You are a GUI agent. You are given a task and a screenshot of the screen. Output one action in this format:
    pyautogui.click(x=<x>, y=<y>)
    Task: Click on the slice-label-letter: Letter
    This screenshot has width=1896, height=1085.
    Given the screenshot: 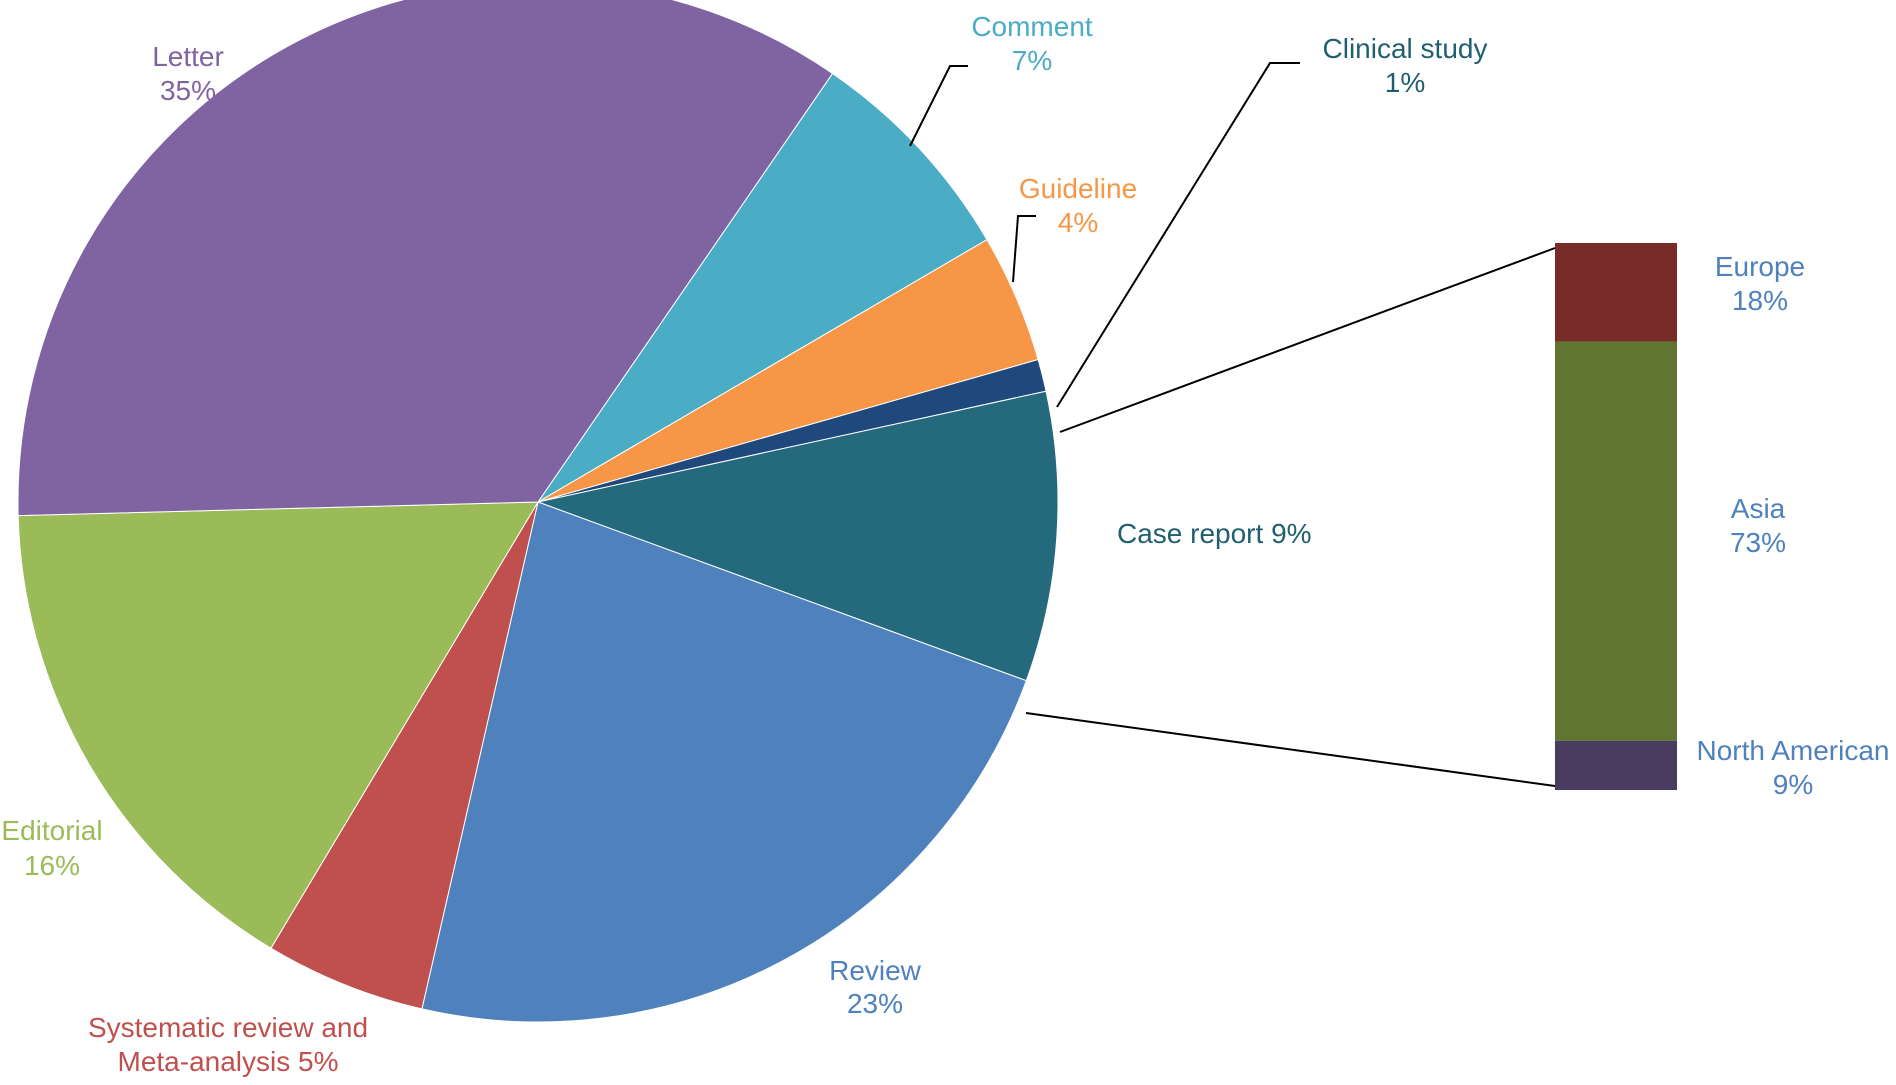 What is the action you would take?
    pyautogui.click(x=188, y=56)
    